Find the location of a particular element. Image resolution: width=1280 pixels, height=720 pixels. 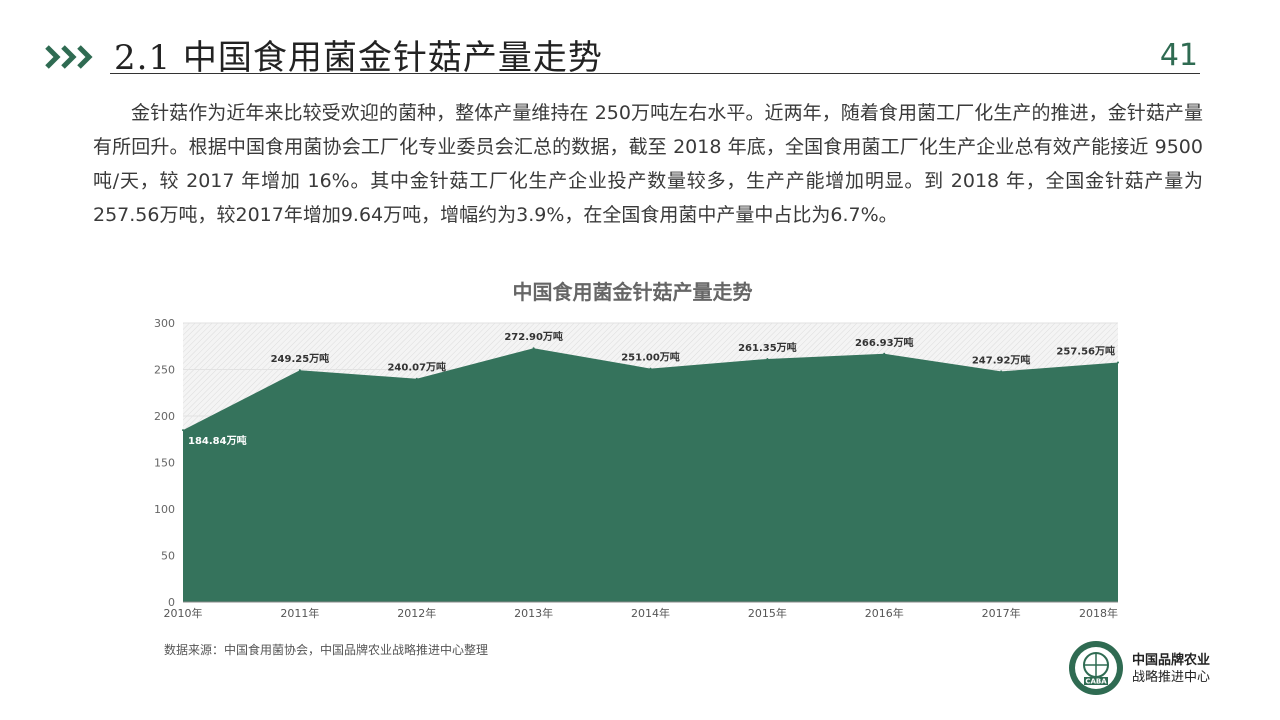

data-label: 184.84万吨 is located at coordinates (217, 440).